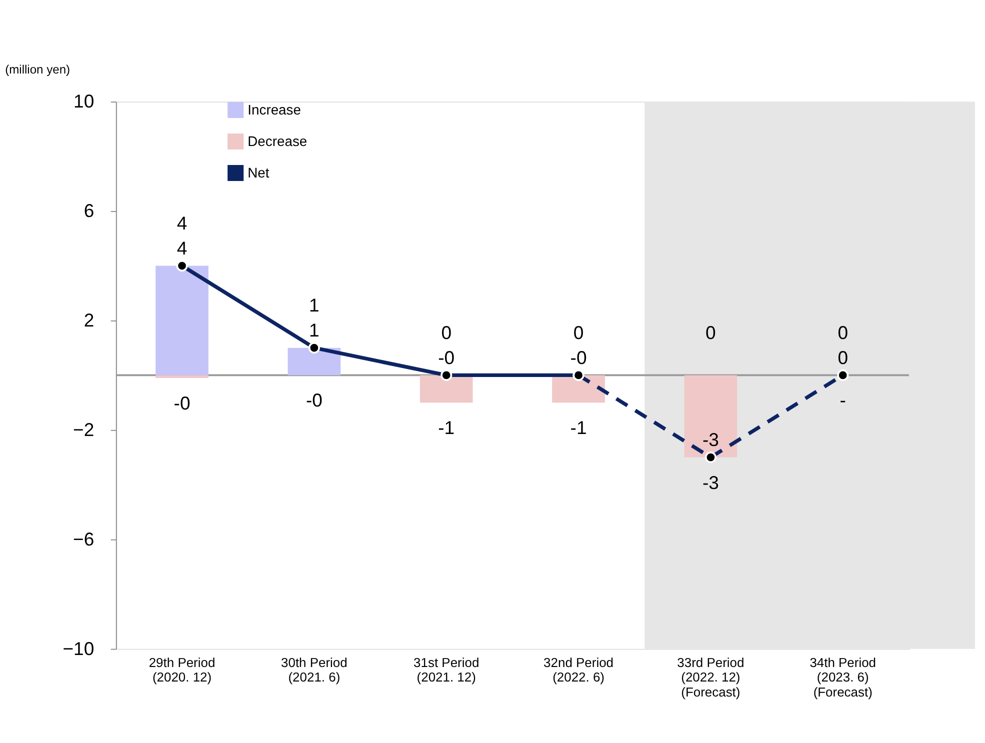 This screenshot has height=743, width=985. I want to click on x-tick-label: 34th Period (2023. 6) (Forecast), so click(843, 677).